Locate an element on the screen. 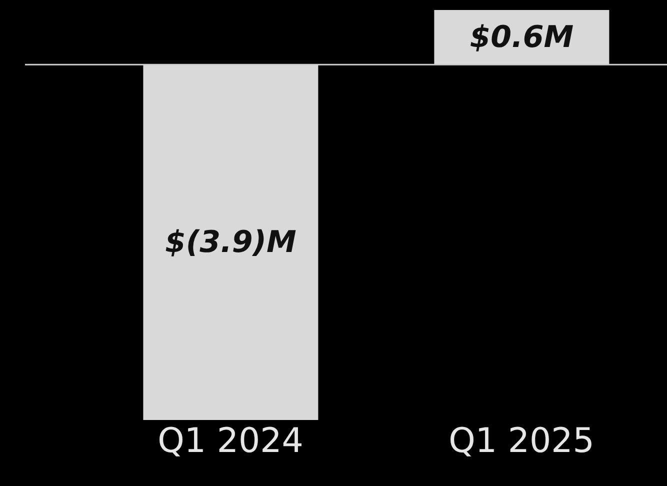 The image size is (667, 486). x-tick-label: Q1 2025 is located at coordinates (521, 441).